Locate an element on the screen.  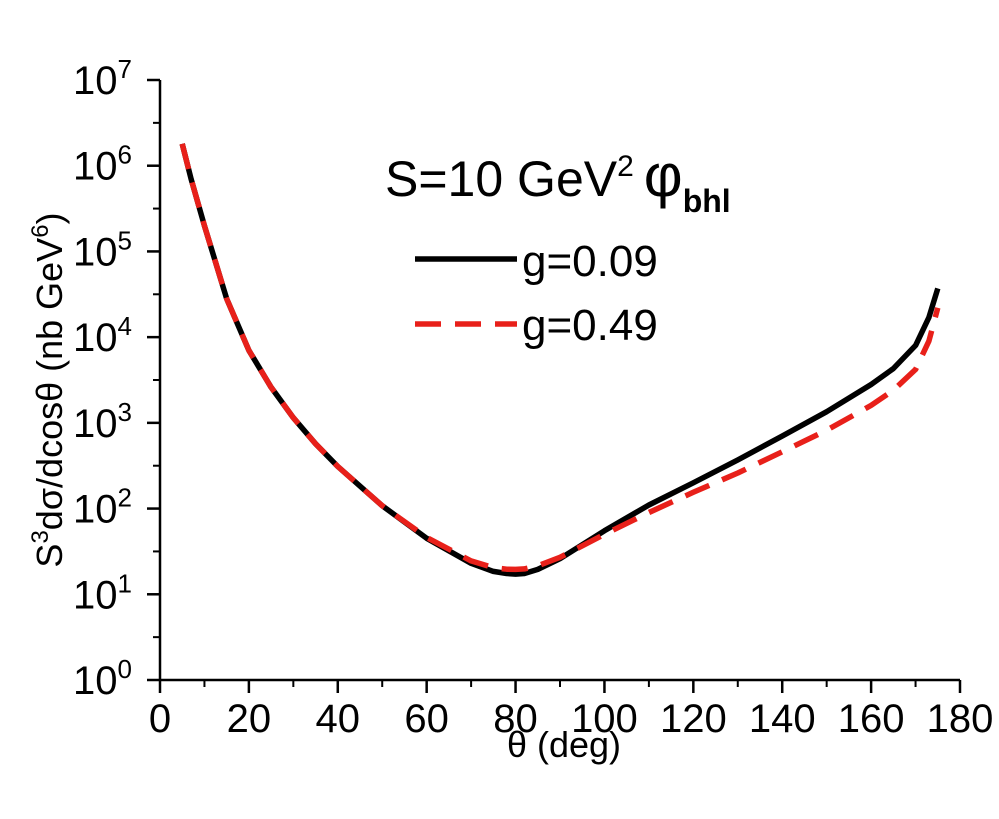
annotation-sup: 2 is located at coordinates (625, 166).